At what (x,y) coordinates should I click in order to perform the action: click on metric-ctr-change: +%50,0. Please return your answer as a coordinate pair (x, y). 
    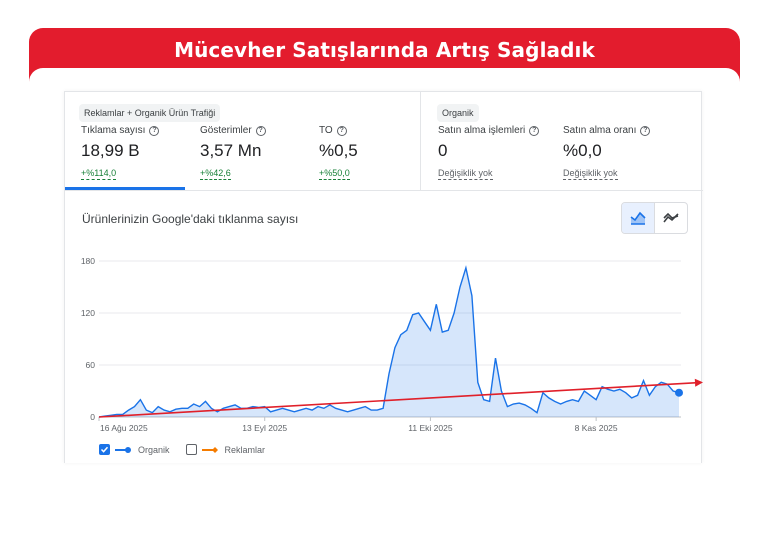
    Looking at the image, I should click on (334, 174).